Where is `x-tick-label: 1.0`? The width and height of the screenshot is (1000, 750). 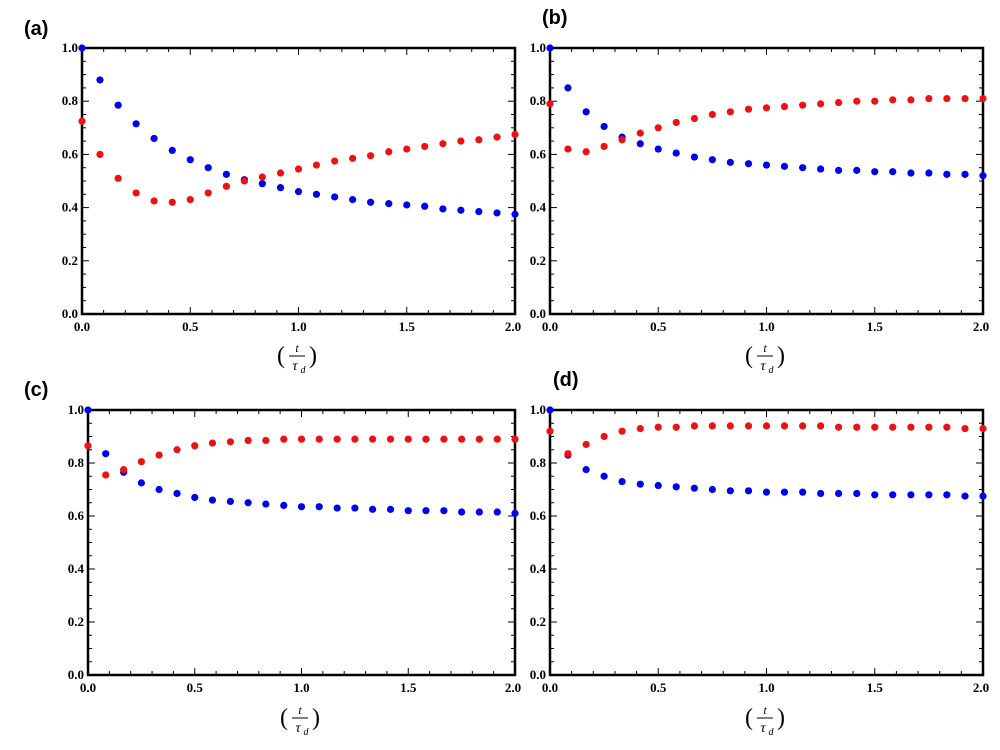 x-tick-label: 1.0 is located at coordinates (766, 326).